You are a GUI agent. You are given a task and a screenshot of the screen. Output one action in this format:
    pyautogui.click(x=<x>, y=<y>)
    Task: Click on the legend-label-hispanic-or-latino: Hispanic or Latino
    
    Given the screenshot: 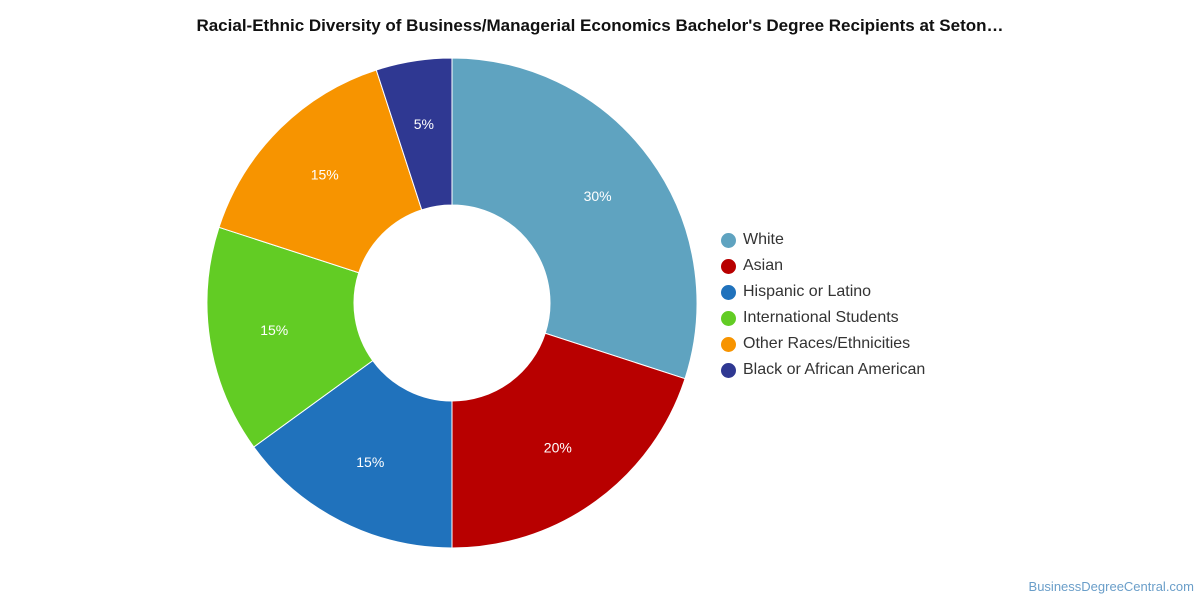 What is the action you would take?
    pyautogui.click(x=807, y=291)
    